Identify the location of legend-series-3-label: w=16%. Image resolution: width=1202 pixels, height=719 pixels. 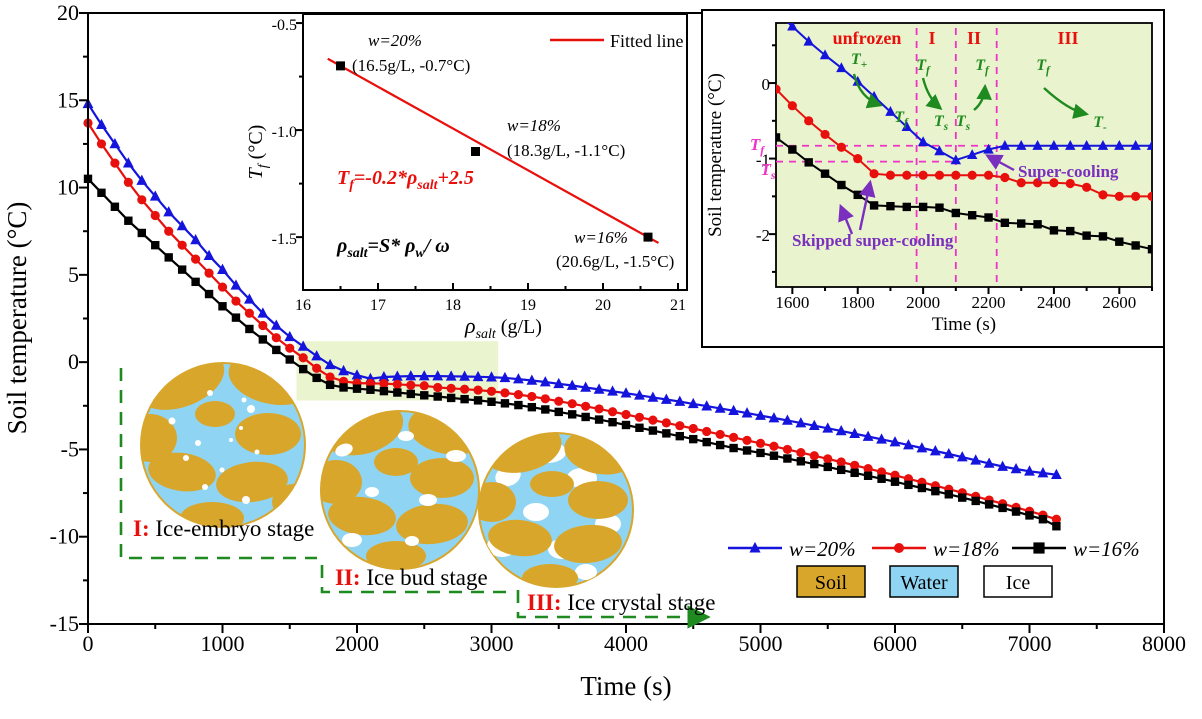
(1106, 549).